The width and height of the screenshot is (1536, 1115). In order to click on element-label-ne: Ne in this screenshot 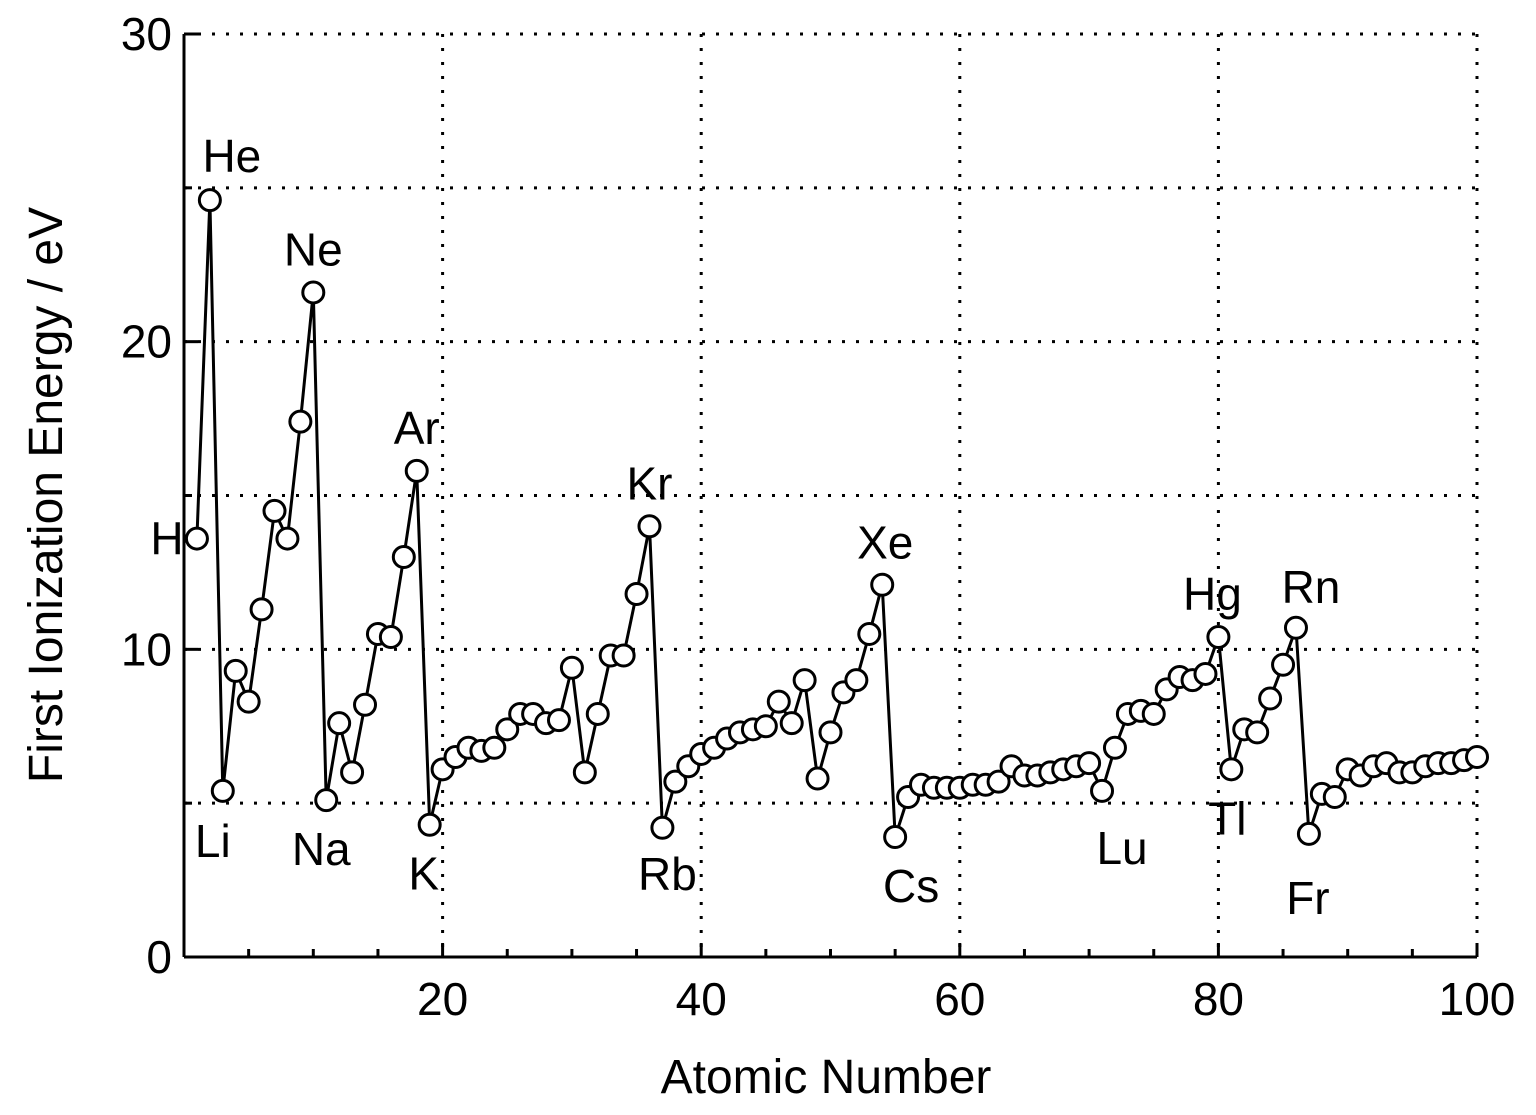, I will do `click(313, 249)`.